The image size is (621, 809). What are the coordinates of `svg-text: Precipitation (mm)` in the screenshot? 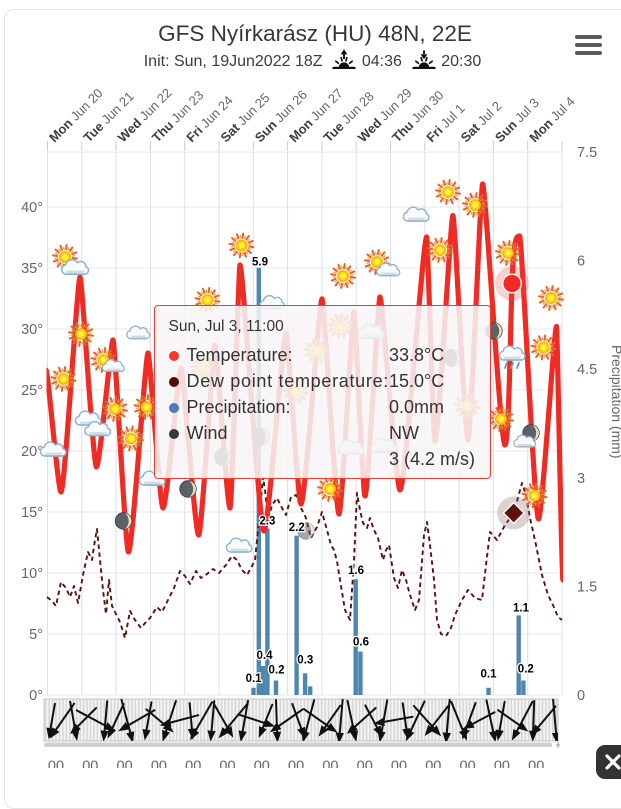 It's located at (615, 402).